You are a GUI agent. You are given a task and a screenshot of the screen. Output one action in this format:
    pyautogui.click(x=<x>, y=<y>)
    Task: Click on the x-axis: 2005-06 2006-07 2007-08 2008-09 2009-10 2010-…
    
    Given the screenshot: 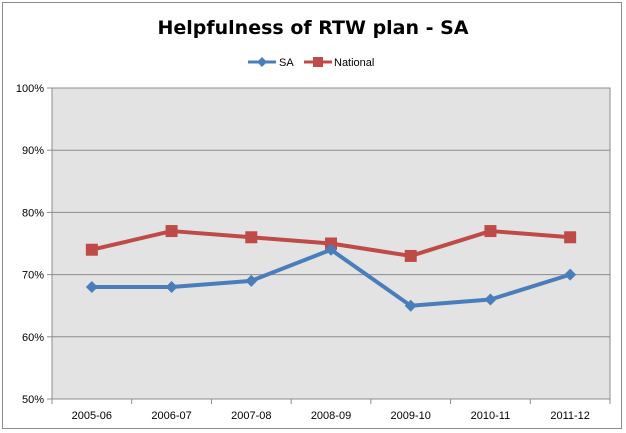 What is the action you would take?
    pyautogui.click(x=331, y=410)
    